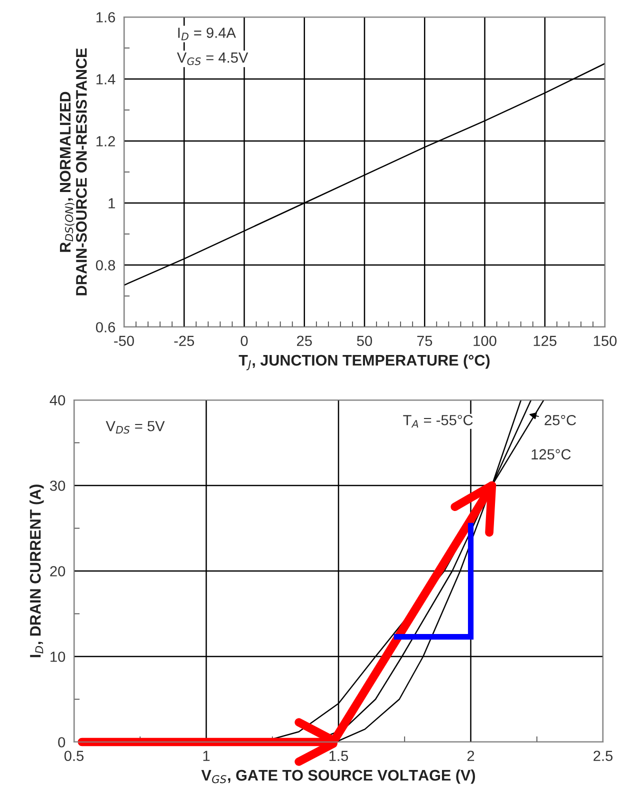 The height and width of the screenshot is (803, 623). Describe the element at coordinates (58, 571) in the screenshot. I see `y-tick-label: 20` at that location.